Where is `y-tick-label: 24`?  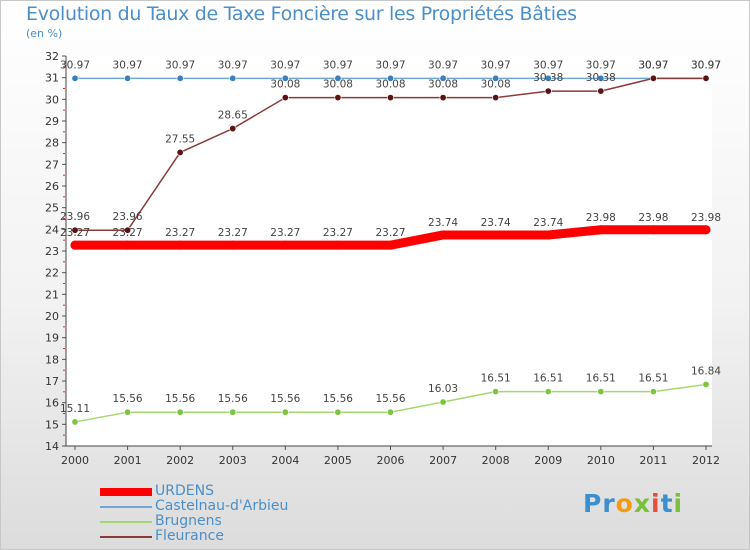 y-tick-label: 24 is located at coordinates (52, 229).